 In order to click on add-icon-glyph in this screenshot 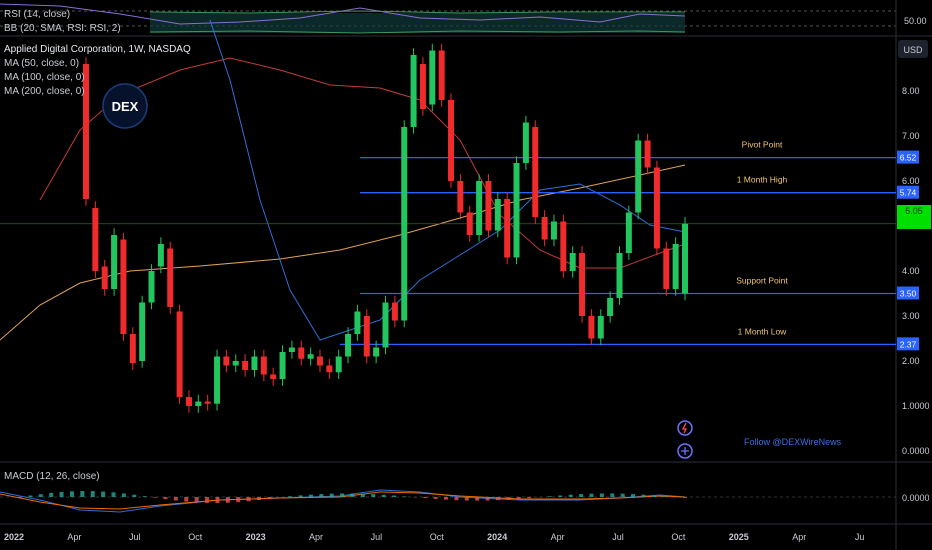, I will do `click(685, 451)`.